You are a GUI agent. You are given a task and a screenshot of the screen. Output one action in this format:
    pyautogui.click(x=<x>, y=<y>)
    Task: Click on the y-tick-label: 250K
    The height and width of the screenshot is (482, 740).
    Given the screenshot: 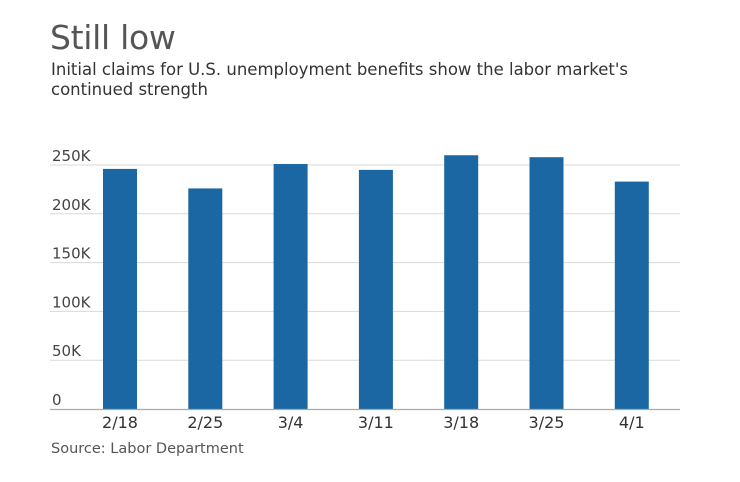 What is the action you would take?
    pyautogui.click(x=72, y=156)
    